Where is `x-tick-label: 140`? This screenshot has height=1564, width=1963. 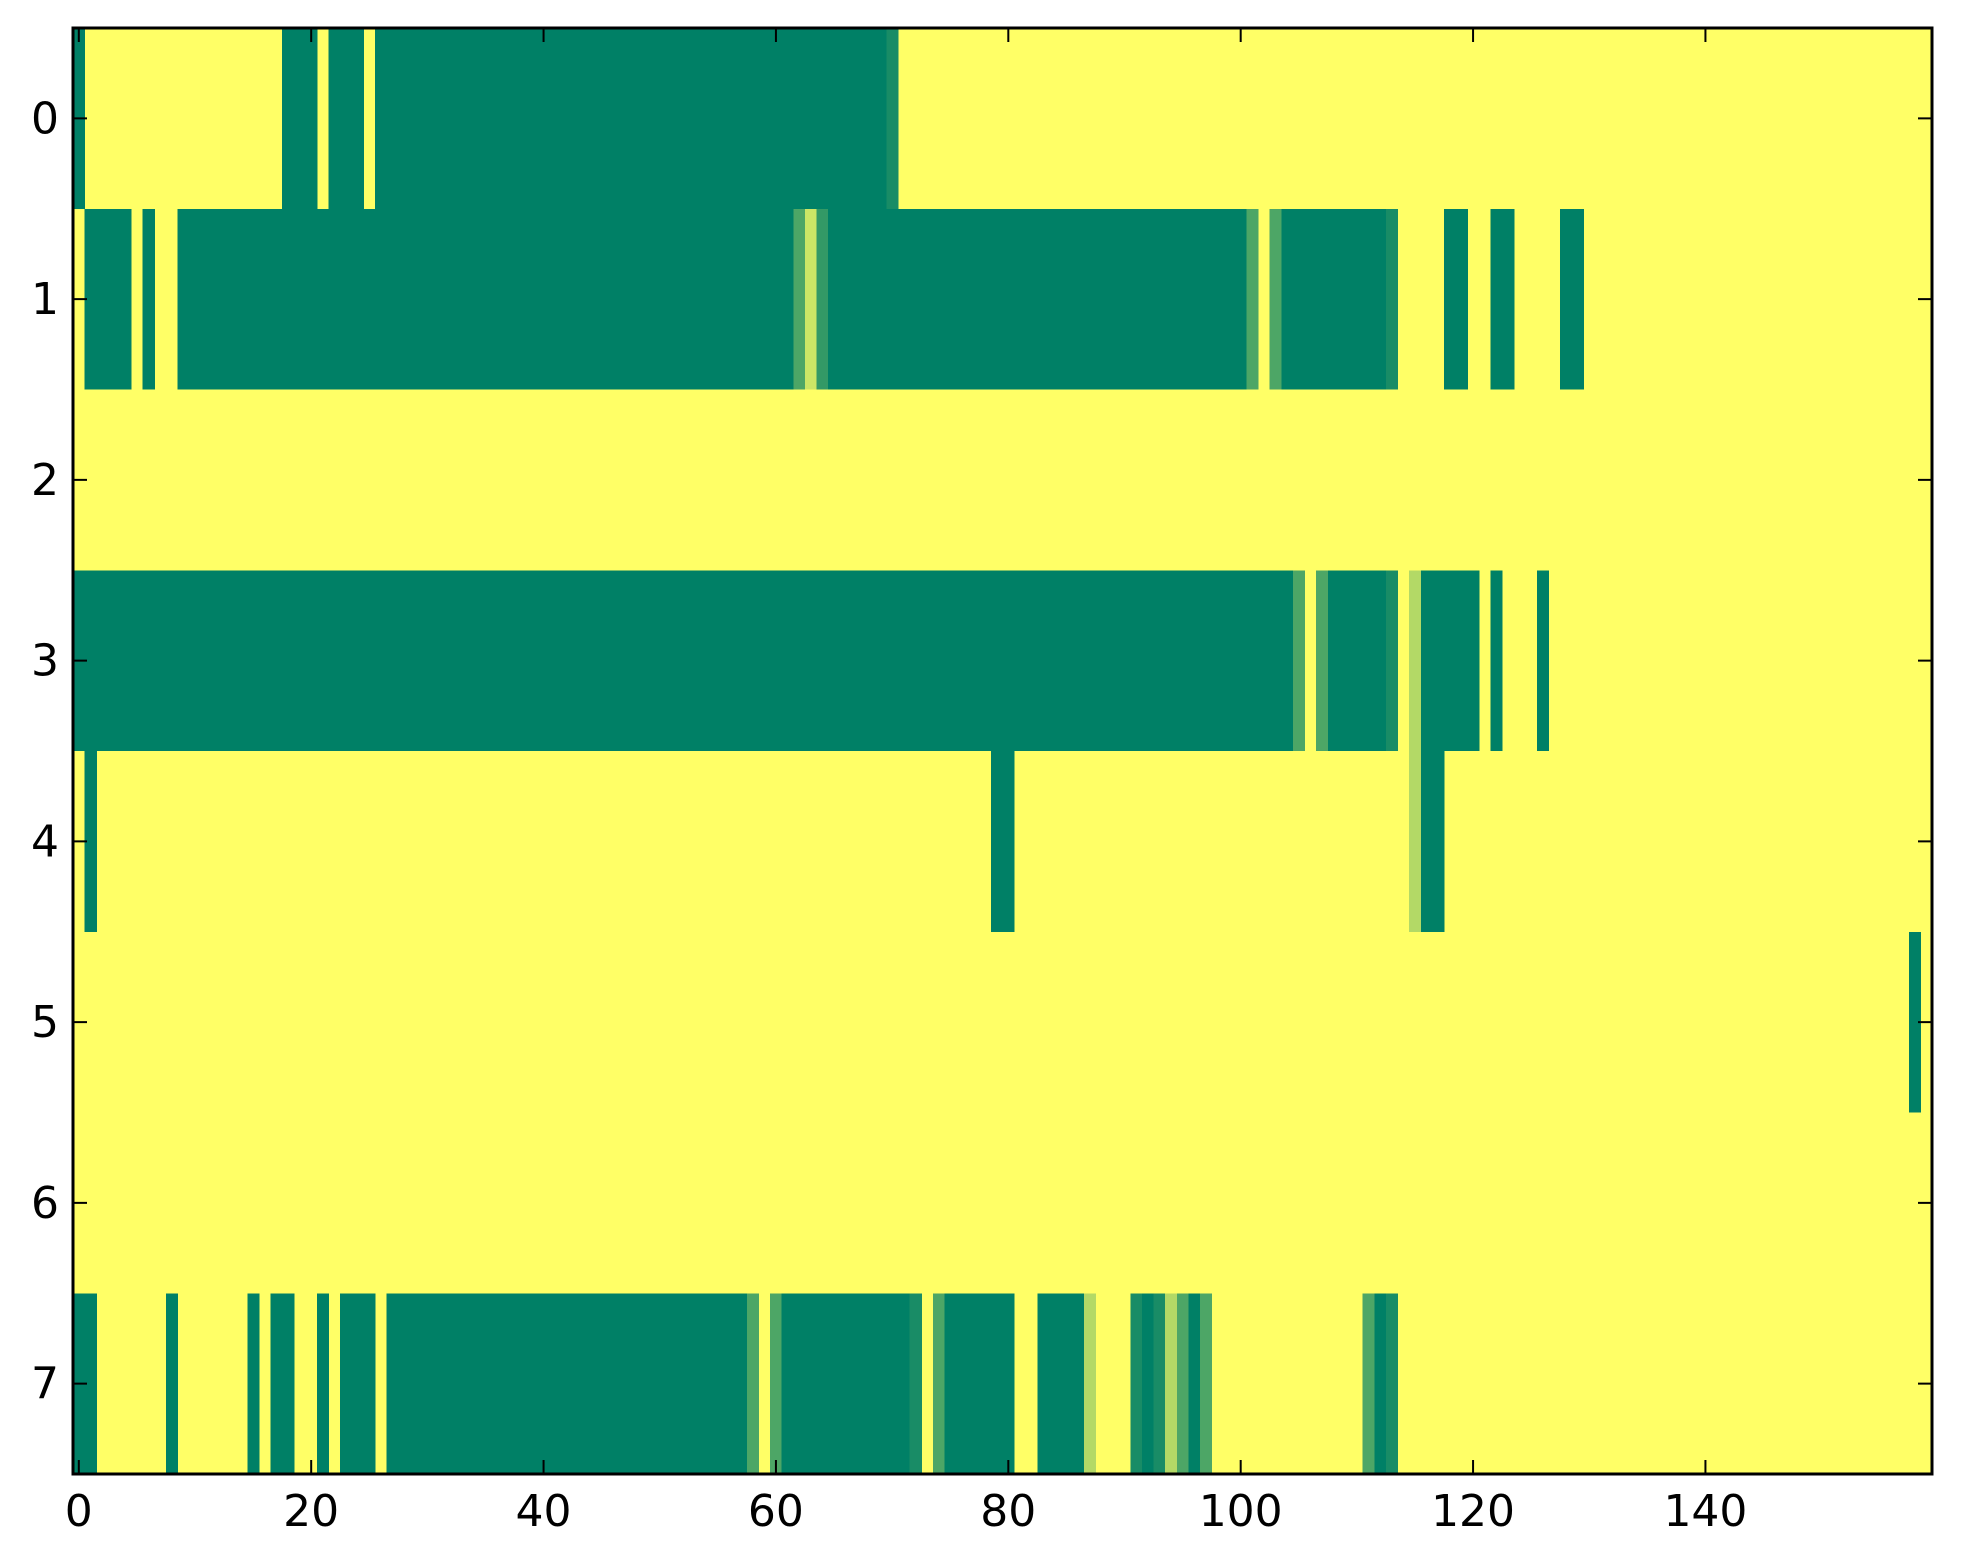 x-tick-label: 140 is located at coordinates (1705, 1511).